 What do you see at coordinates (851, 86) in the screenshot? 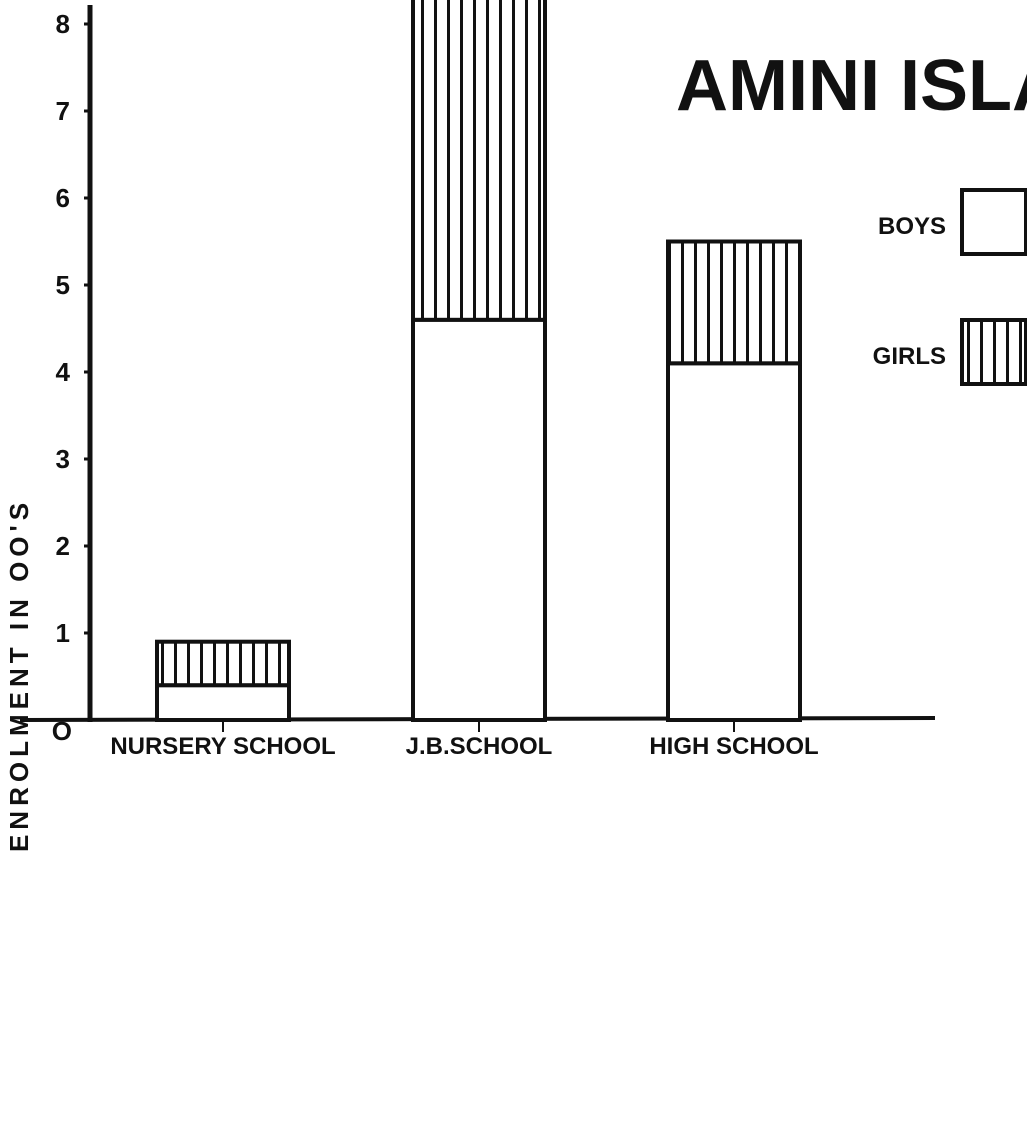
I see `chart-title: AMINI ISLAND` at bounding box center [851, 86].